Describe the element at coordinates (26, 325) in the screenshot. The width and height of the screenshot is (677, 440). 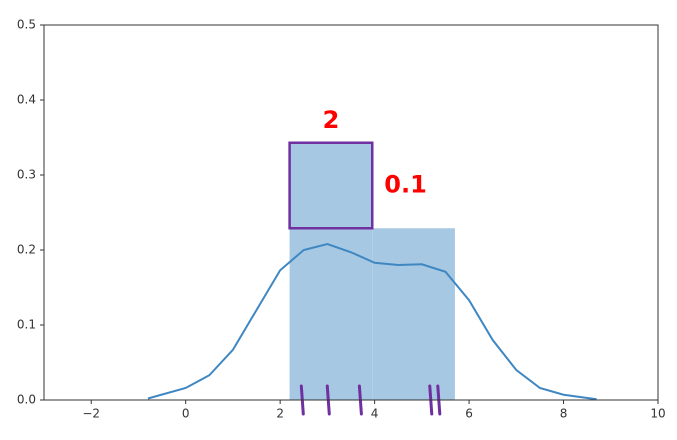
I see `y-tick-label: 0.1` at that location.